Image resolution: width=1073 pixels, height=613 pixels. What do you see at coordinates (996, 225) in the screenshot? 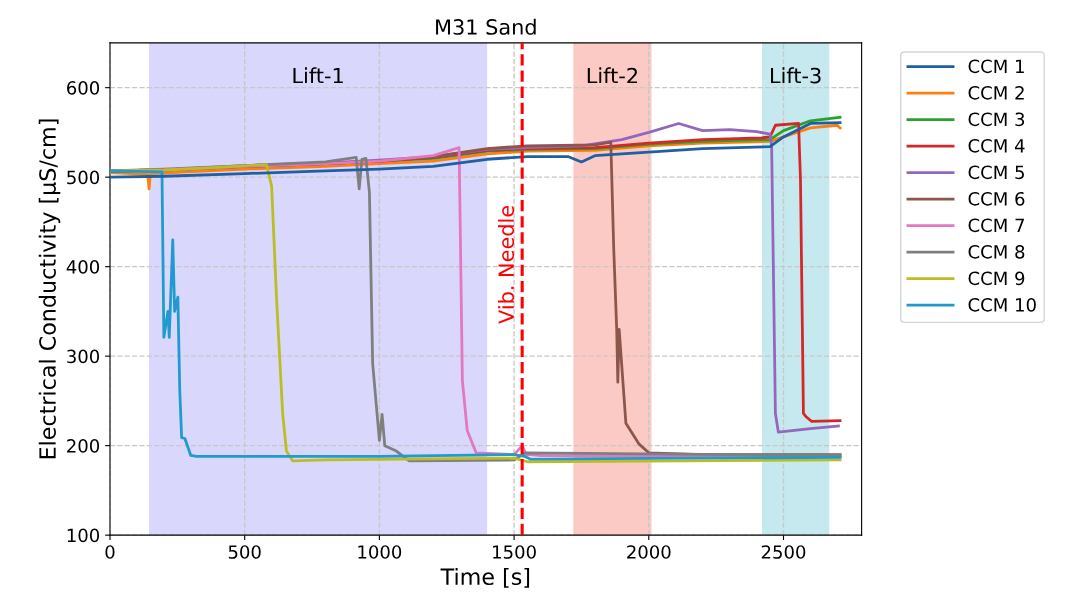
I see `legend-label: CCM 7` at bounding box center [996, 225].